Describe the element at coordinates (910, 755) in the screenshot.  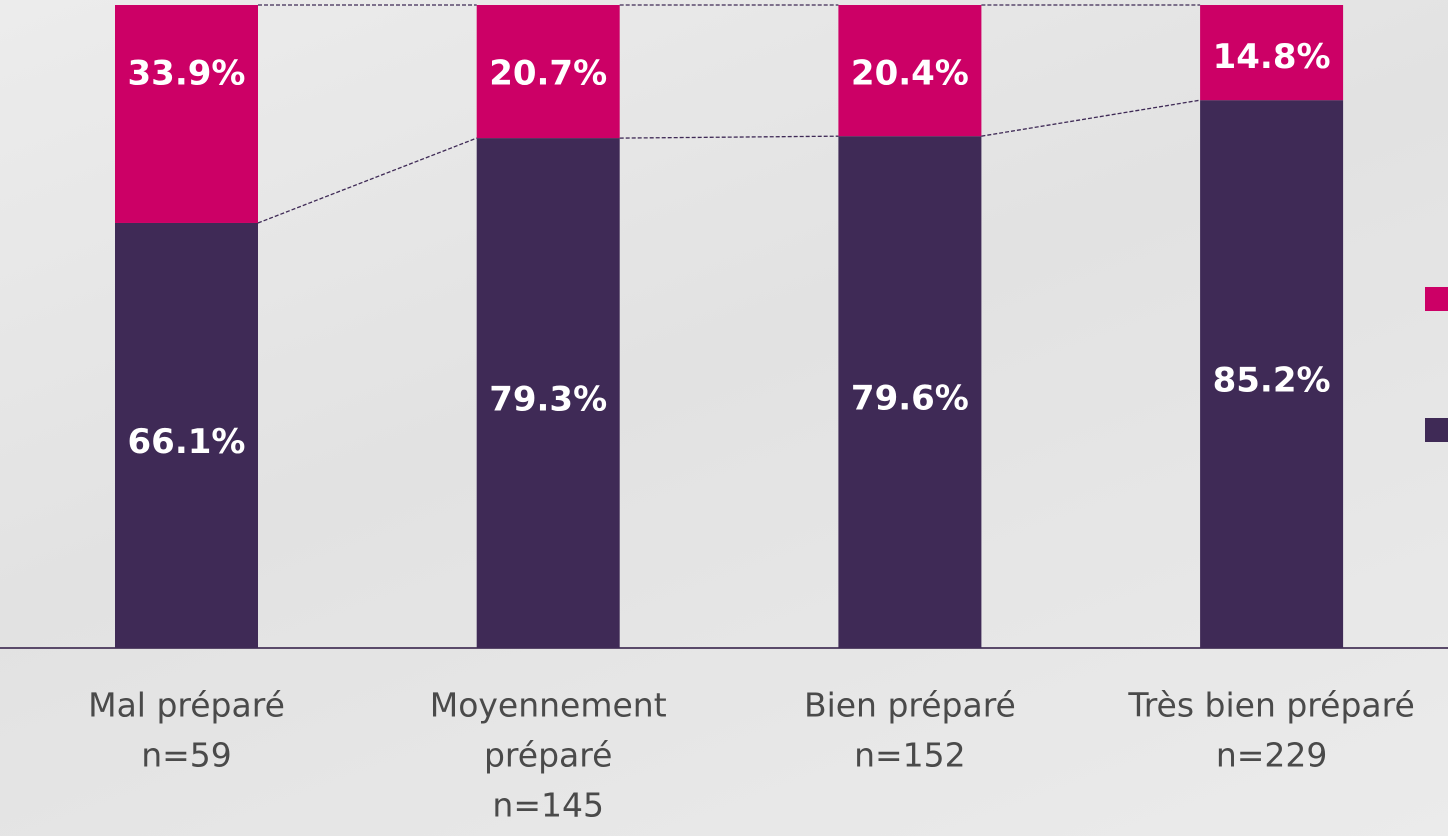
I see `x-tick-label: n=152` at that location.